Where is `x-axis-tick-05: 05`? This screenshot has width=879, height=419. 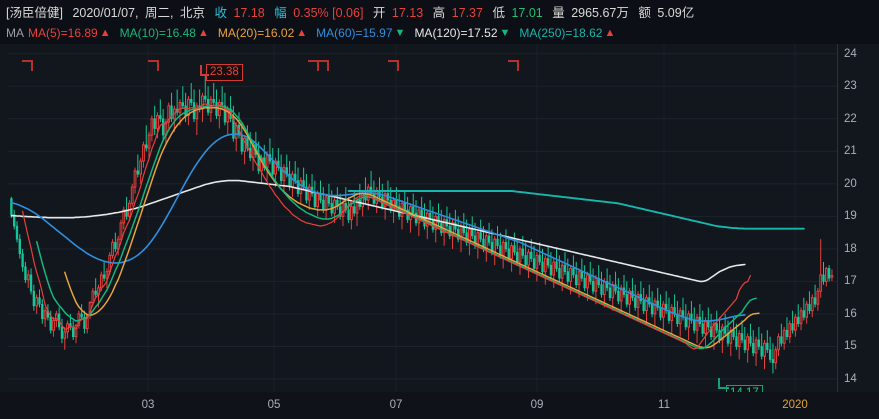 x-axis-tick-05: 05 is located at coordinates (274, 405).